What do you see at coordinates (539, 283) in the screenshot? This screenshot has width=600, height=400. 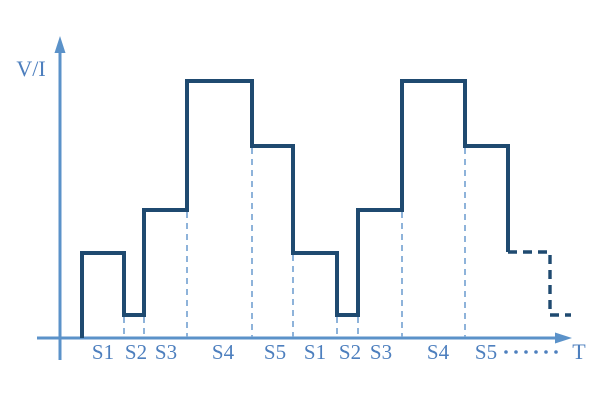 I see `waveform-dashed-continuation` at bounding box center [539, 283].